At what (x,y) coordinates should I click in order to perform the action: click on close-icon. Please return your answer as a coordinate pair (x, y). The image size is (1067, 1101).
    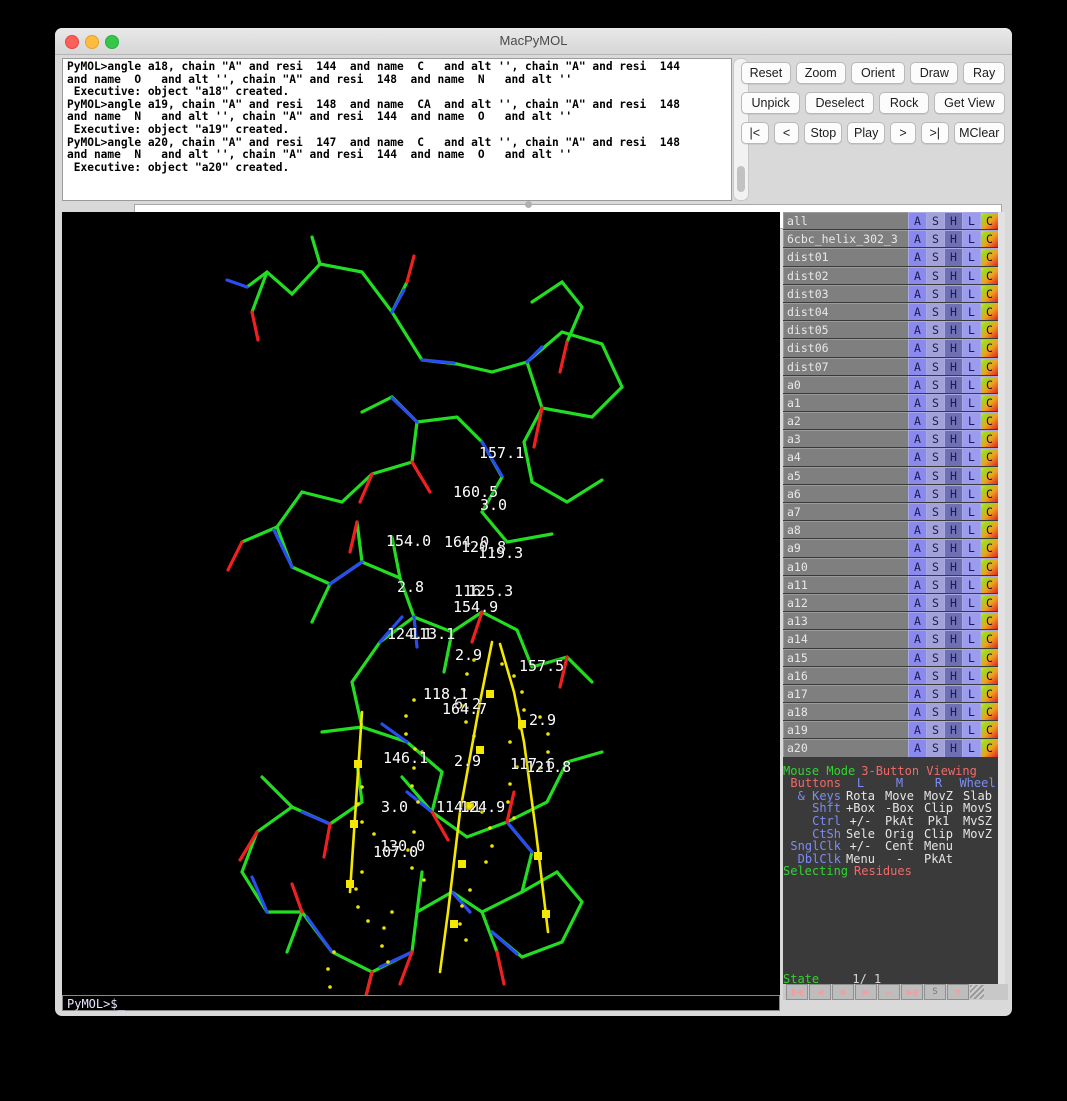
    Looking at the image, I should click on (72, 42).